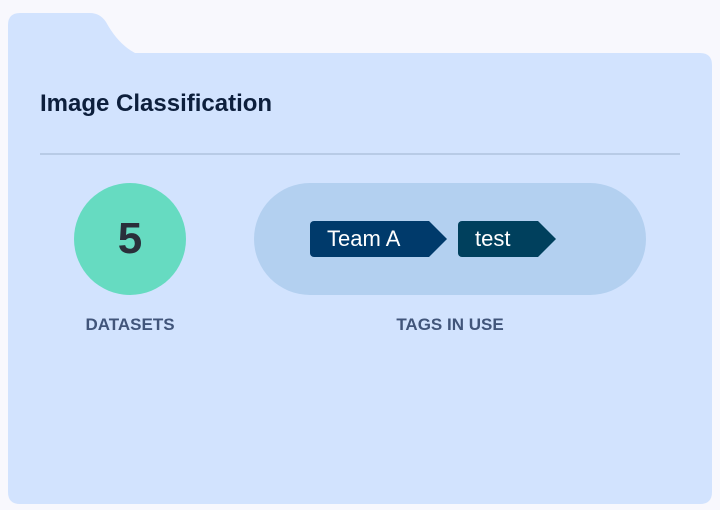 Image resolution: width=720 pixels, height=510 pixels. I want to click on divider, so click(360, 154).